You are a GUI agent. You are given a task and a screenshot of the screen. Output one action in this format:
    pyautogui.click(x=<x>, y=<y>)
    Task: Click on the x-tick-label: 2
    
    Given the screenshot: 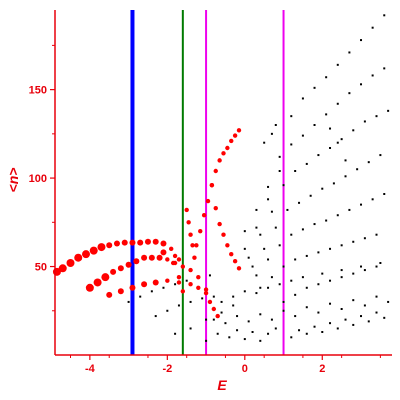 What is the action you would take?
    pyautogui.click(x=322, y=369)
    